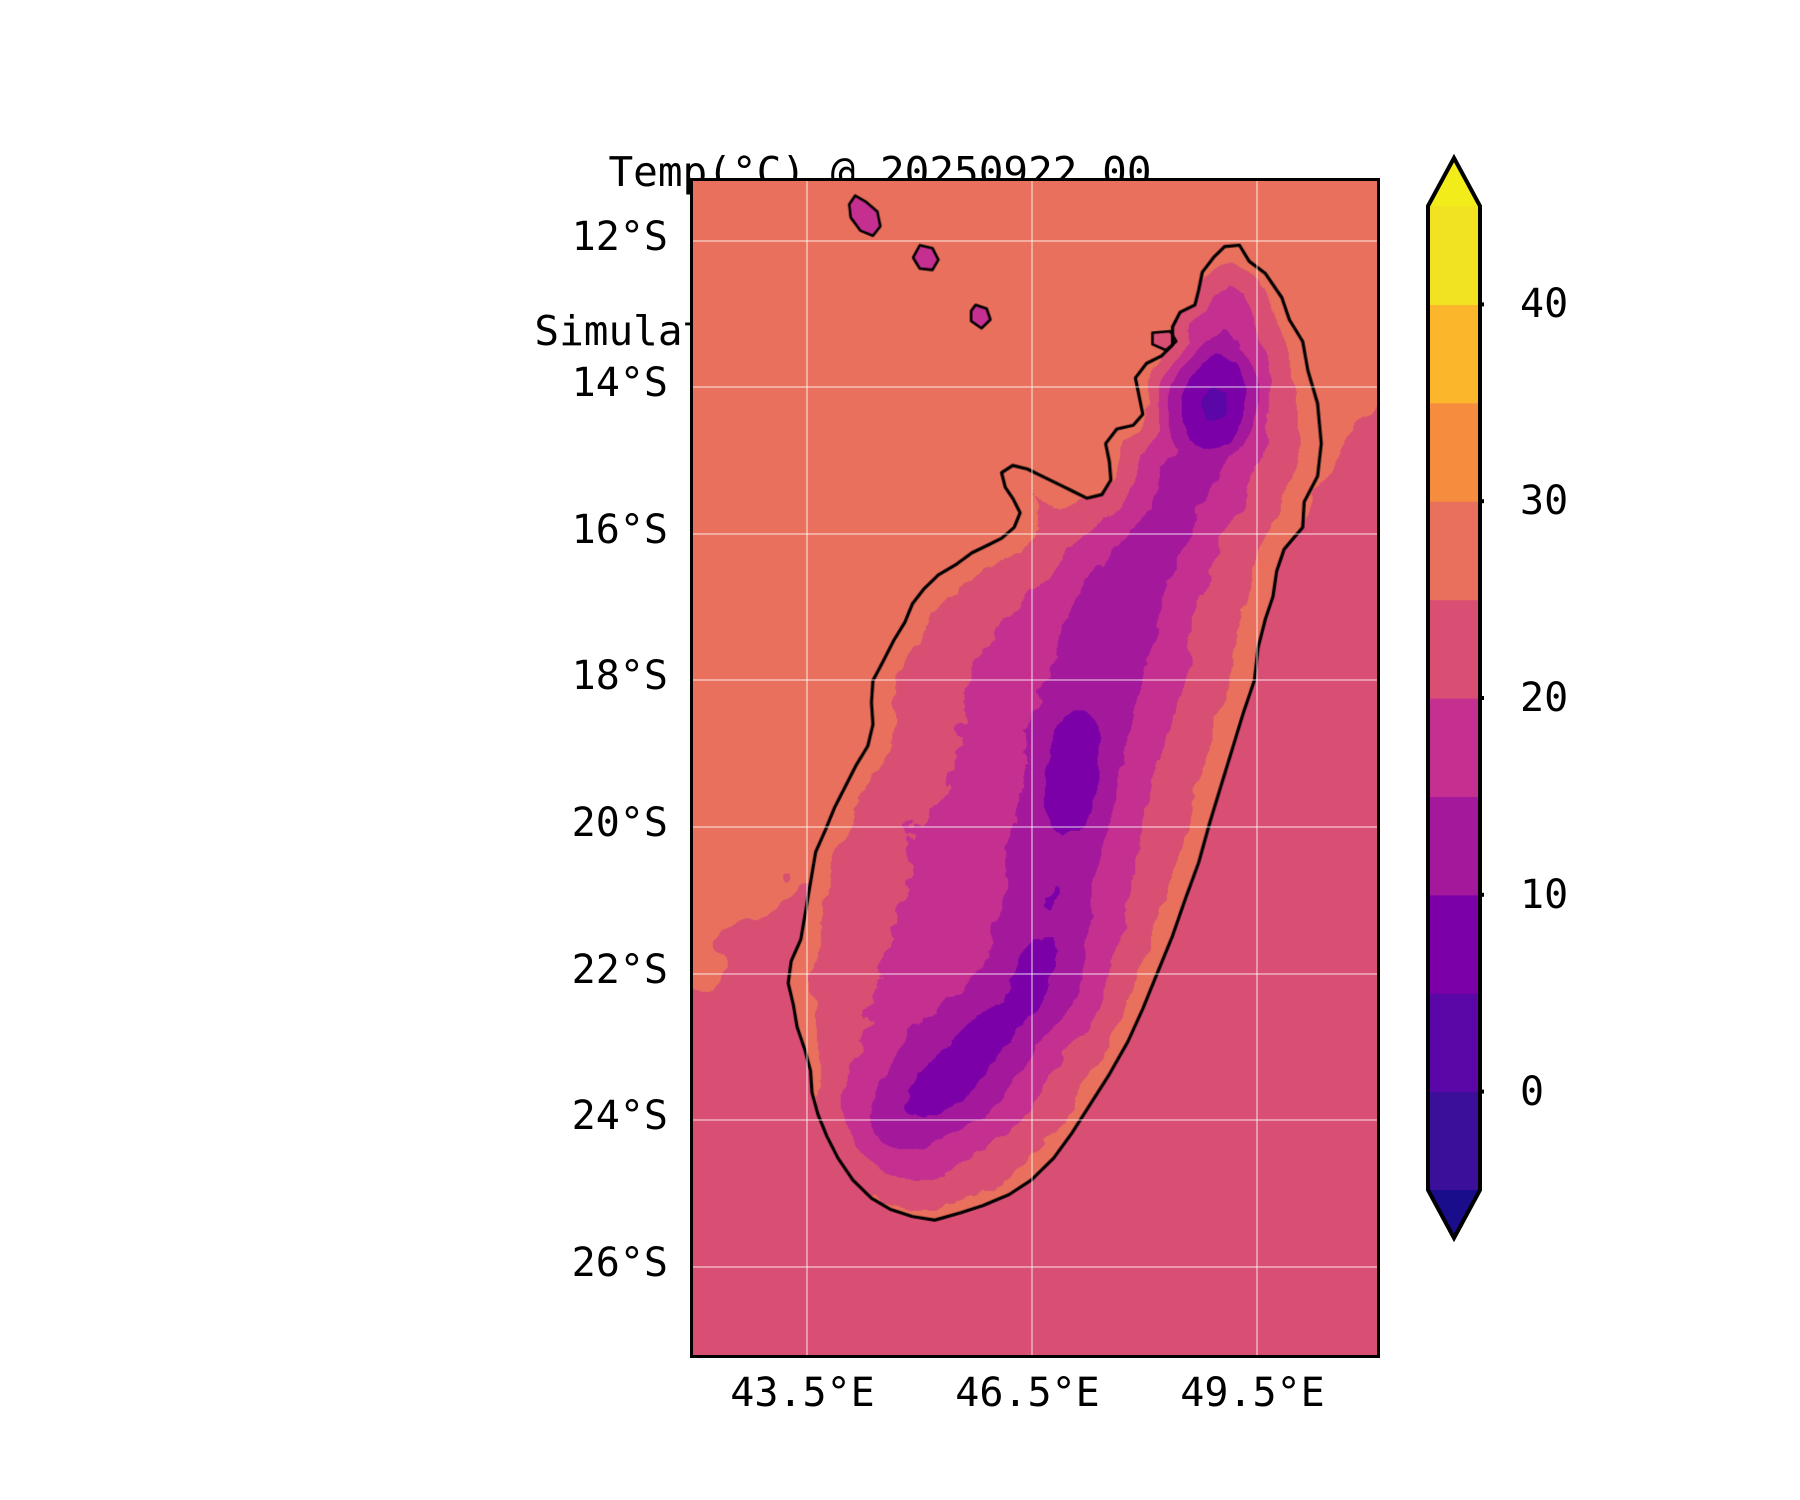 This screenshot has width=1800, height=1500. I want to click on x-tick-label: 49.5°E, so click(1252, 1393).